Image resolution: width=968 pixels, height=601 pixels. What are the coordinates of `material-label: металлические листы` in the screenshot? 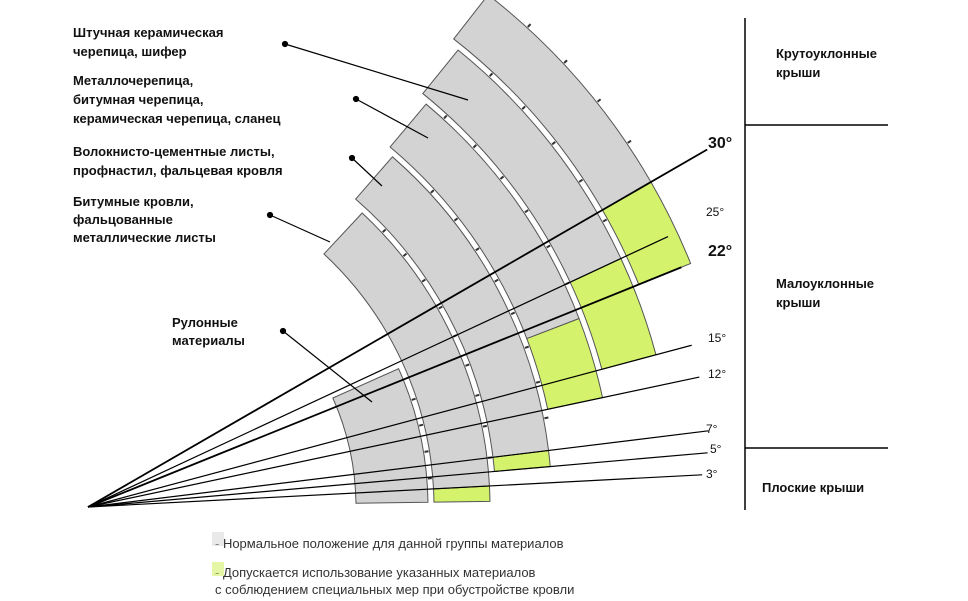 It's located at (144, 237).